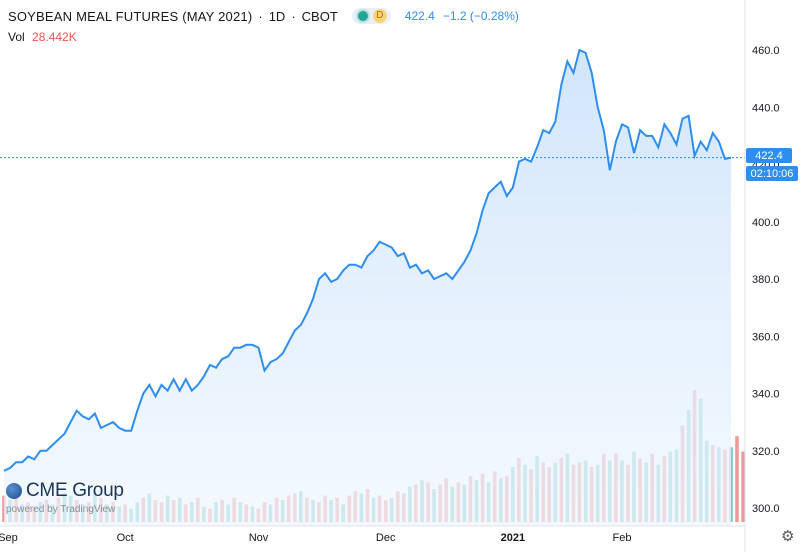  I want to click on price-tick-label: 440.0, so click(766, 108).